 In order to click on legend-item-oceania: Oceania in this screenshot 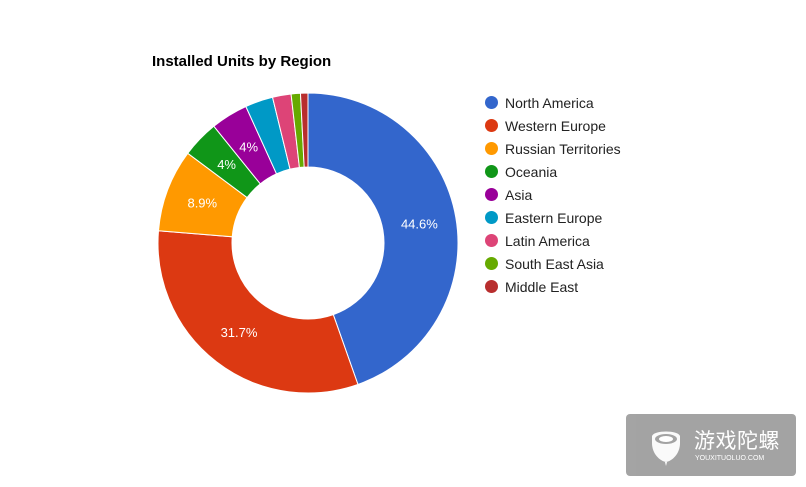, I will do `click(553, 171)`.